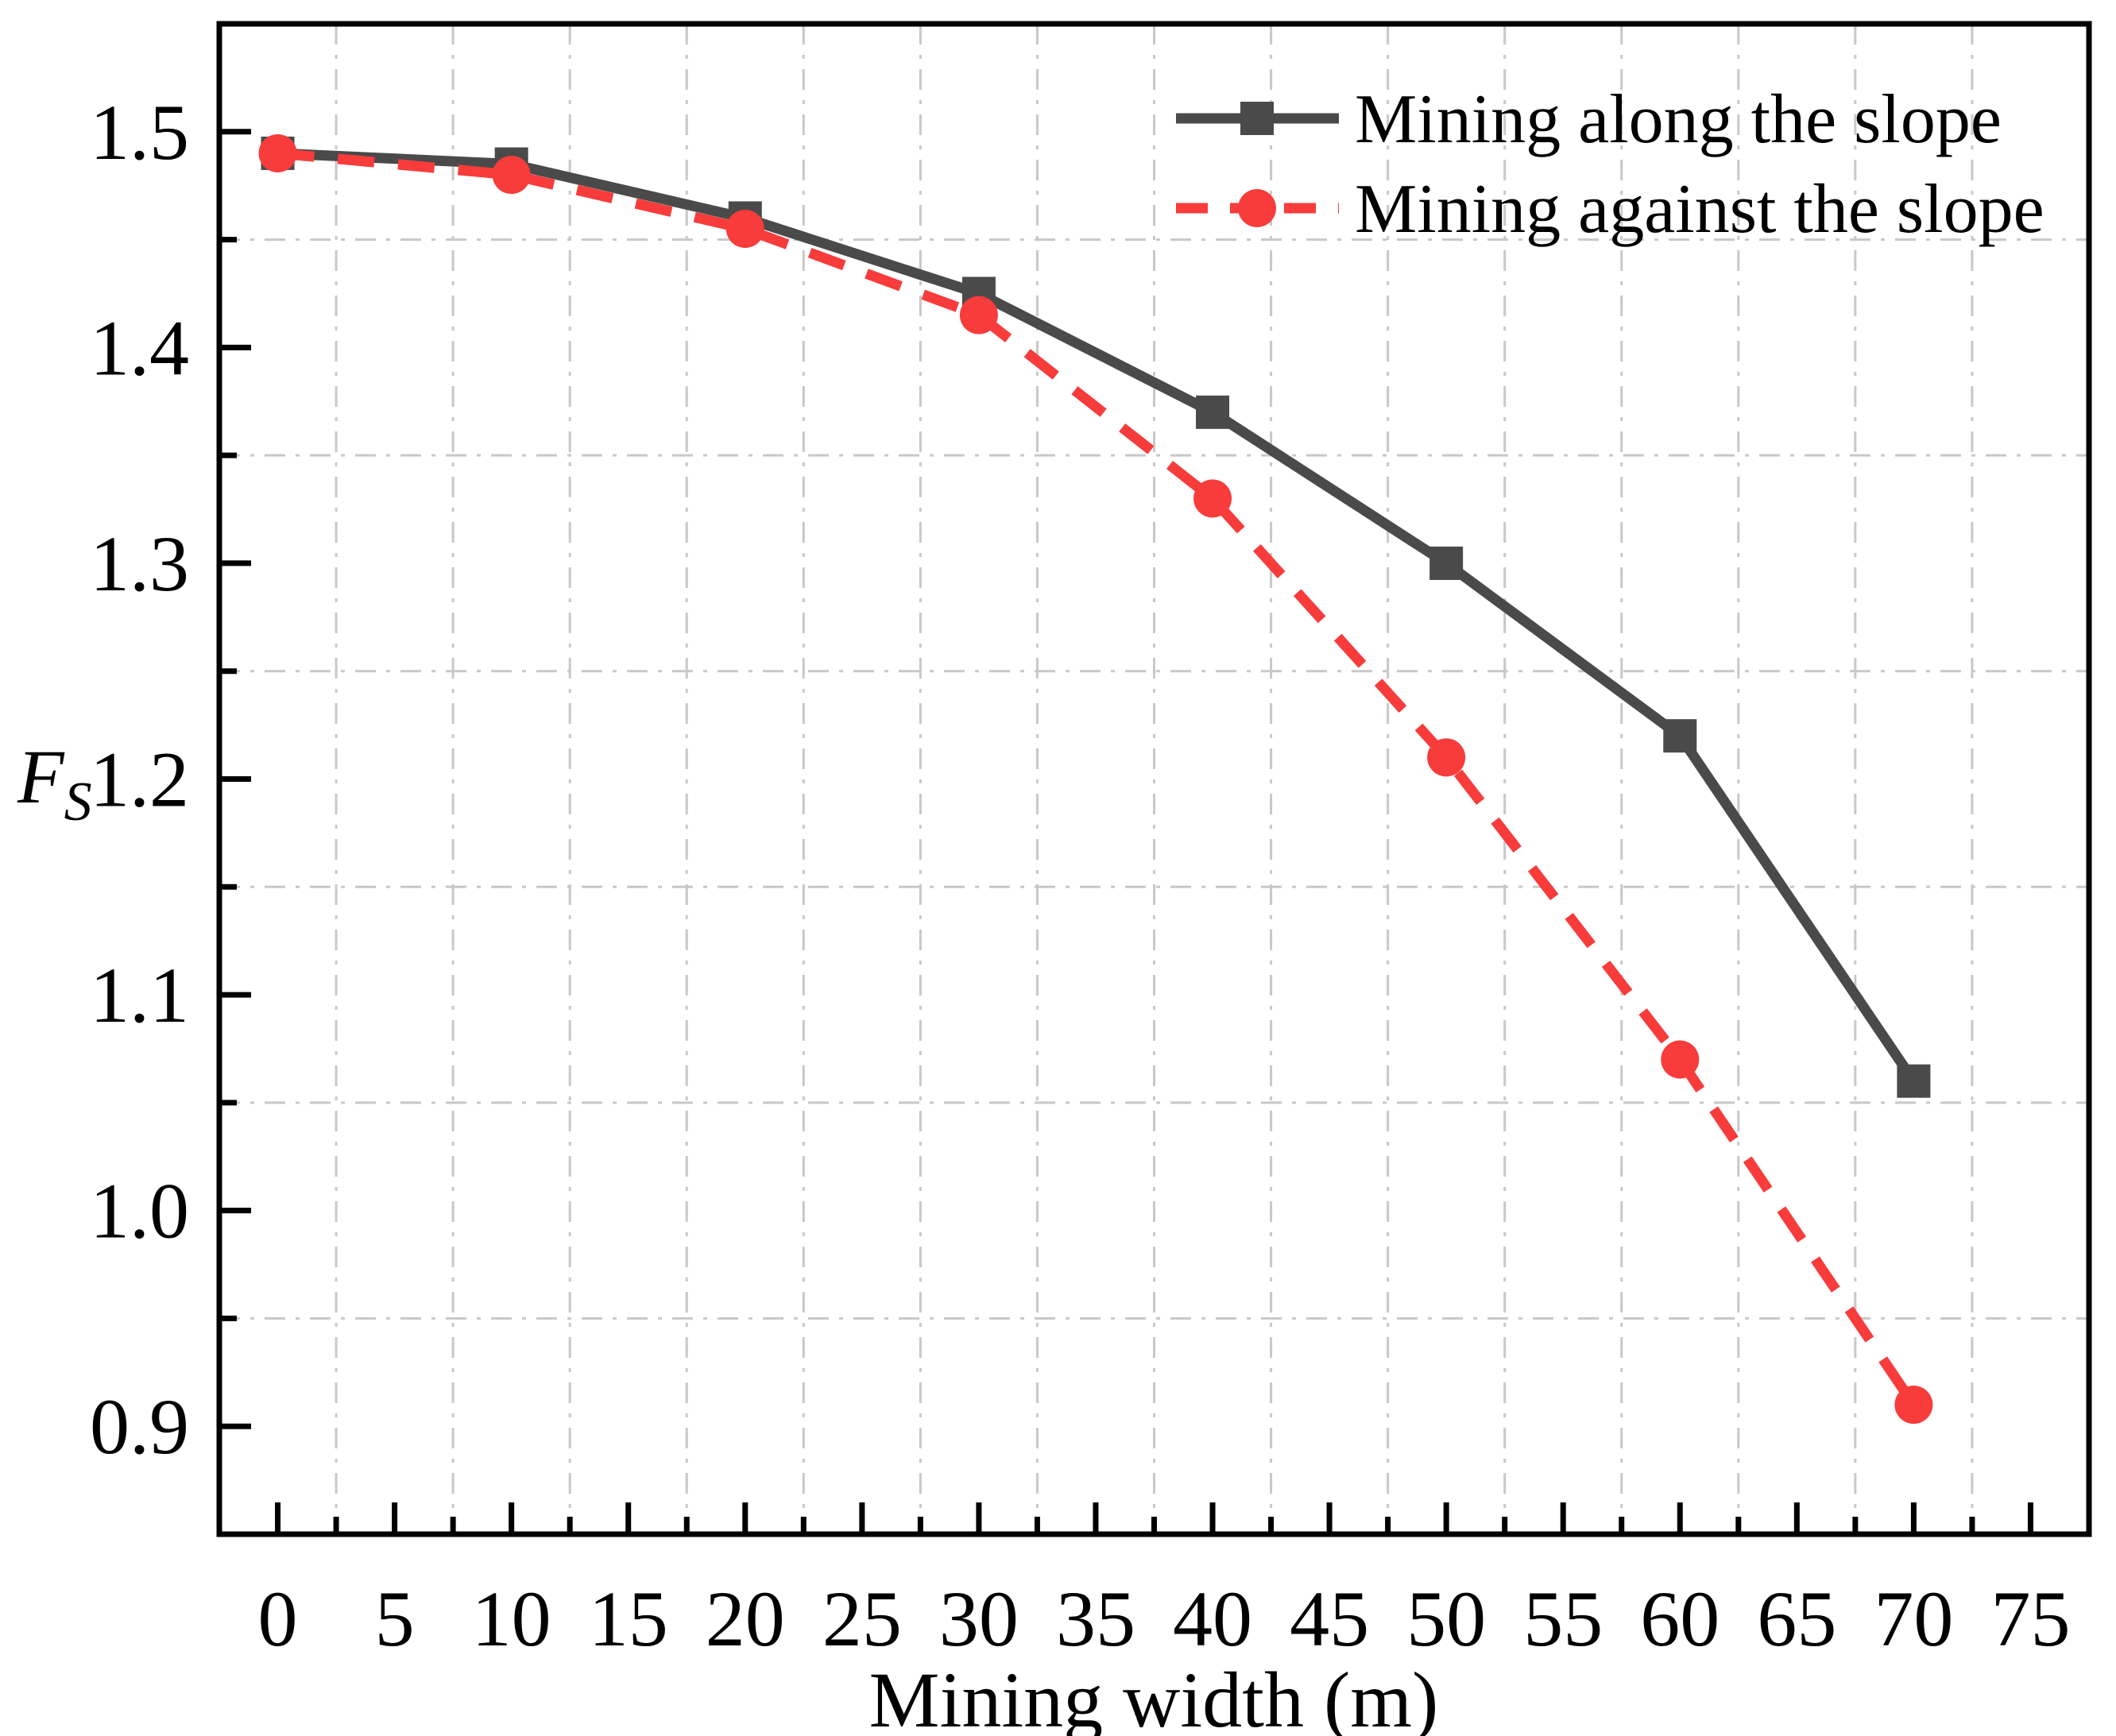  What do you see at coordinates (1212, 1619) in the screenshot?
I see `x-tick-label: 40` at bounding box center [1212, 1619].